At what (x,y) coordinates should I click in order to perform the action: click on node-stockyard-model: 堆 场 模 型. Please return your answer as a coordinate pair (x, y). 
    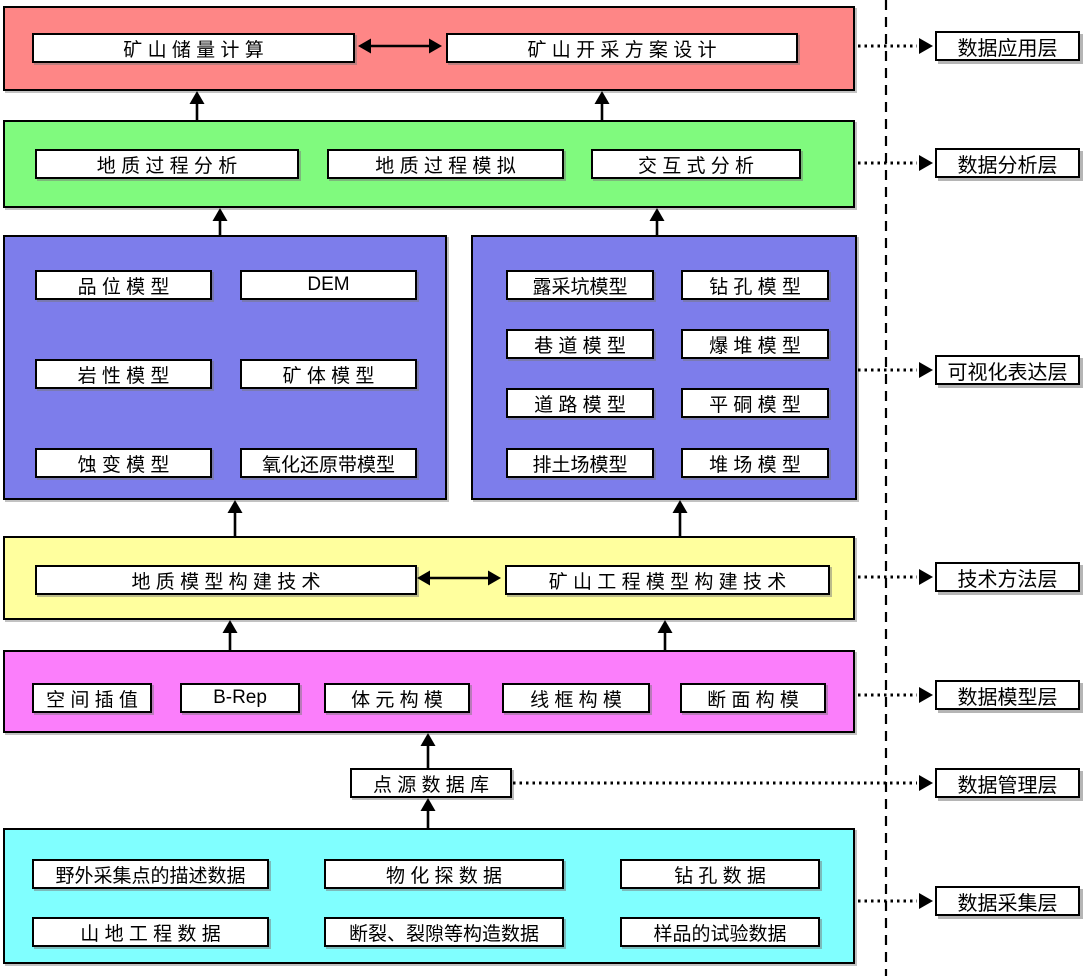
    Looking at the image, I should click on (755, 463).